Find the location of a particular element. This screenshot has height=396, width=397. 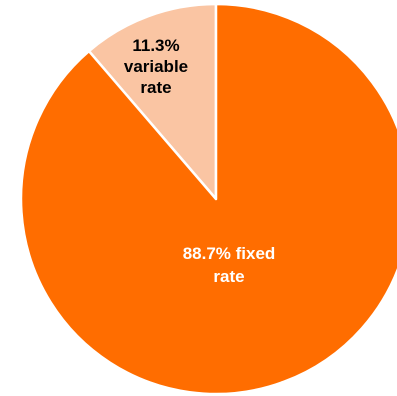

slice-label-fixed-rate: 88.7% fixed rate is located at coordinates (229, 265).